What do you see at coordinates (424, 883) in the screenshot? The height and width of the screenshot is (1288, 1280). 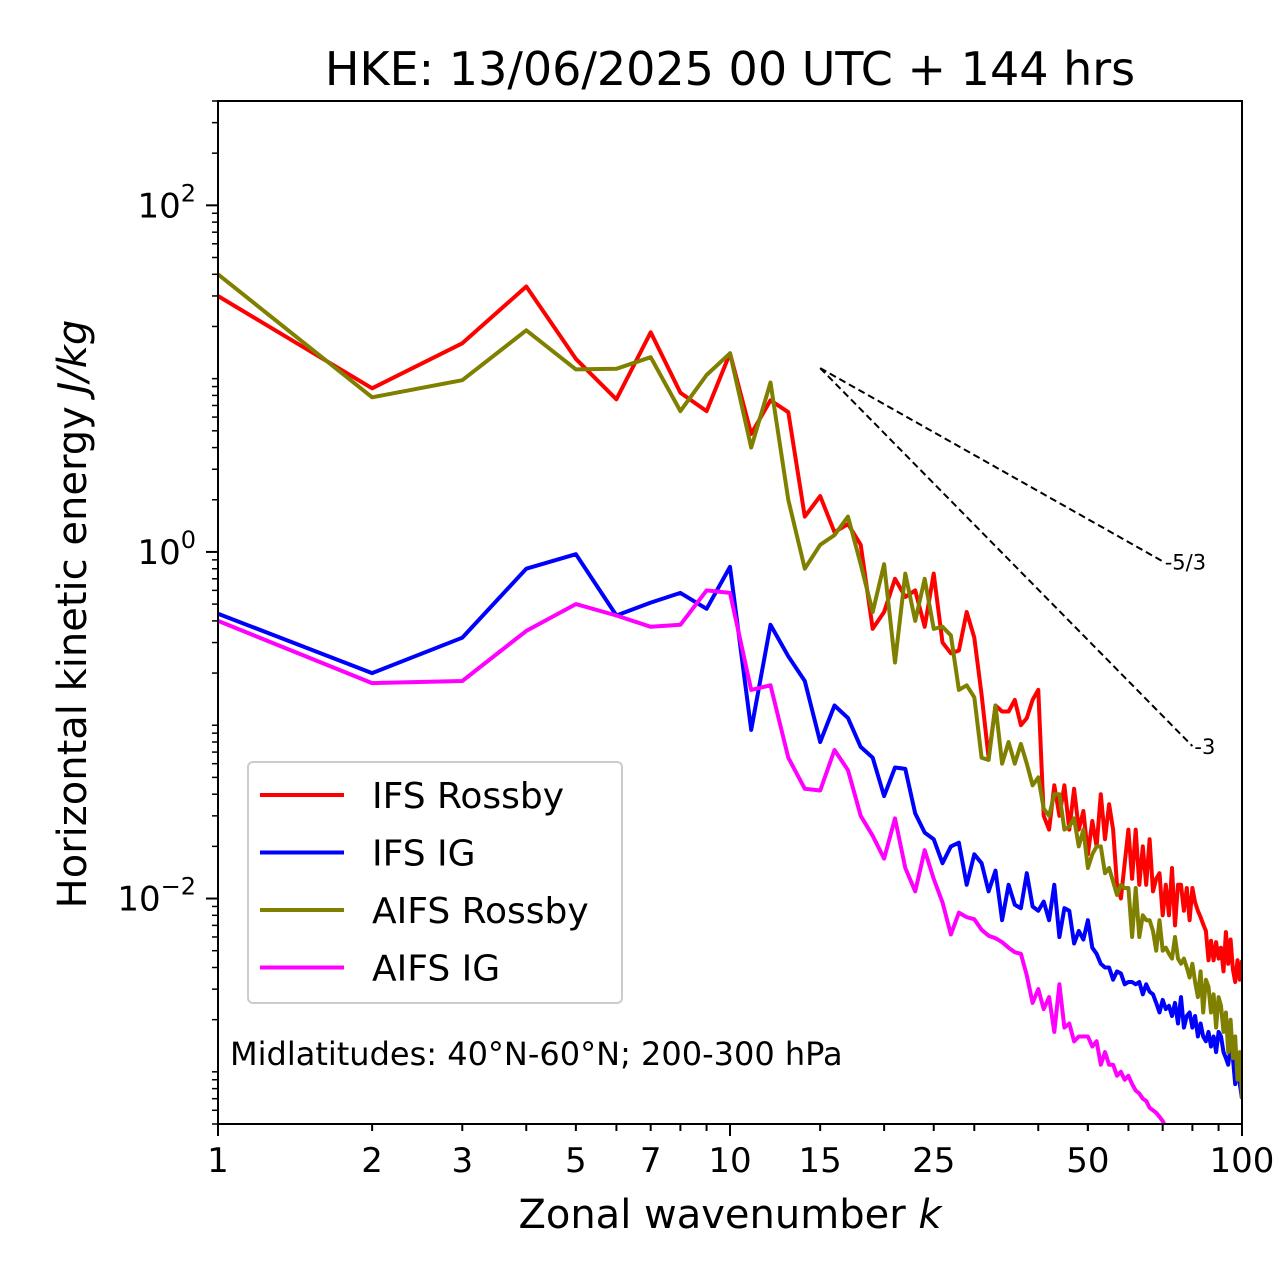 I see `legend-items: IFS Rossby IFS IG AIFS Rossby AIFS IG` at bounding box center [424, 883].